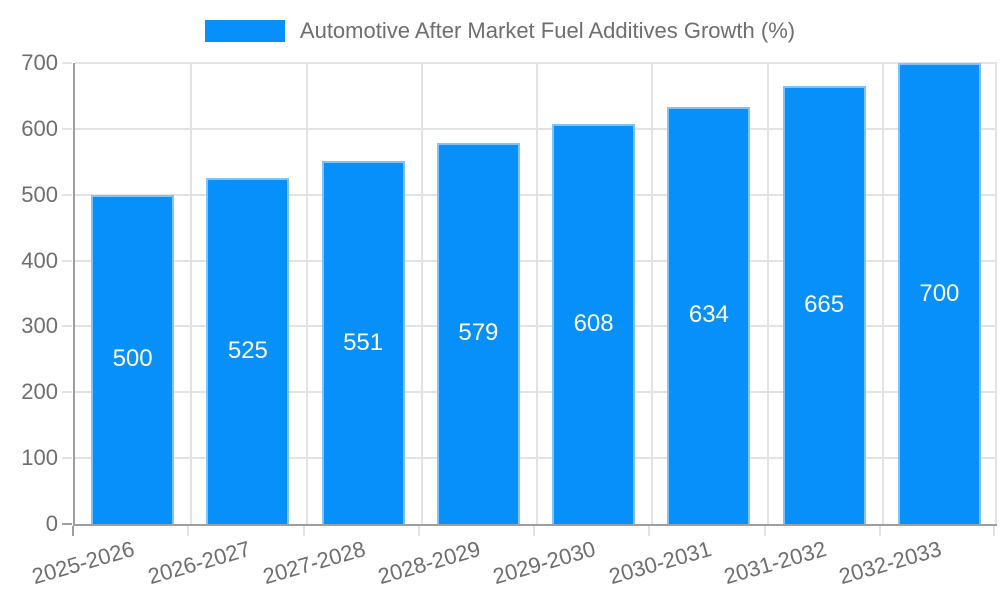  I want to click on bar-value-label: 551, so click(363, 342).